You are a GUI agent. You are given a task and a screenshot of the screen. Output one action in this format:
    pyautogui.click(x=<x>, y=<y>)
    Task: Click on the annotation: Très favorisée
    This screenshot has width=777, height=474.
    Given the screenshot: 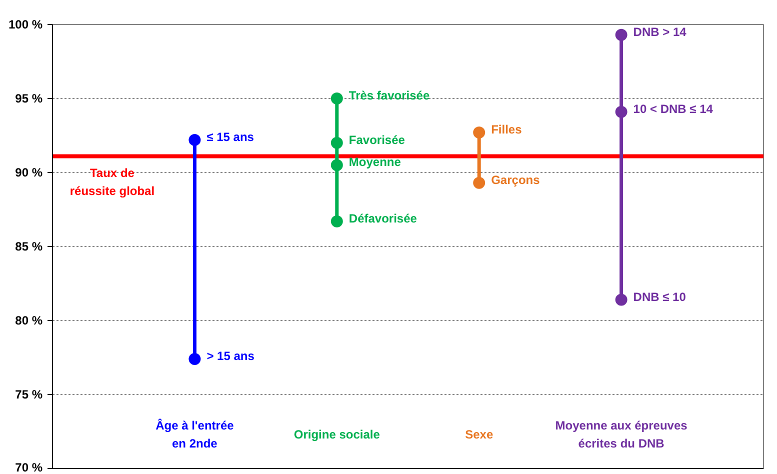 What is the action you would take?
    pyautogui.click(x=389, y=95)
    